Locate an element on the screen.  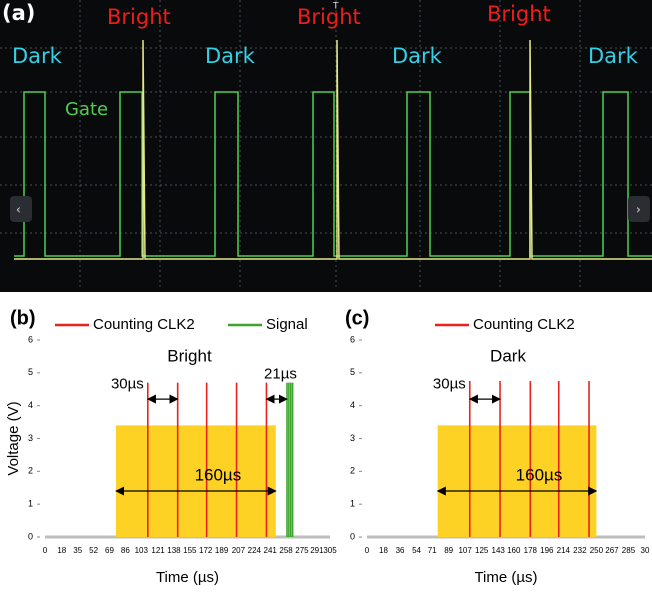
panel-label: (b) is located at coordinates (23, 318).